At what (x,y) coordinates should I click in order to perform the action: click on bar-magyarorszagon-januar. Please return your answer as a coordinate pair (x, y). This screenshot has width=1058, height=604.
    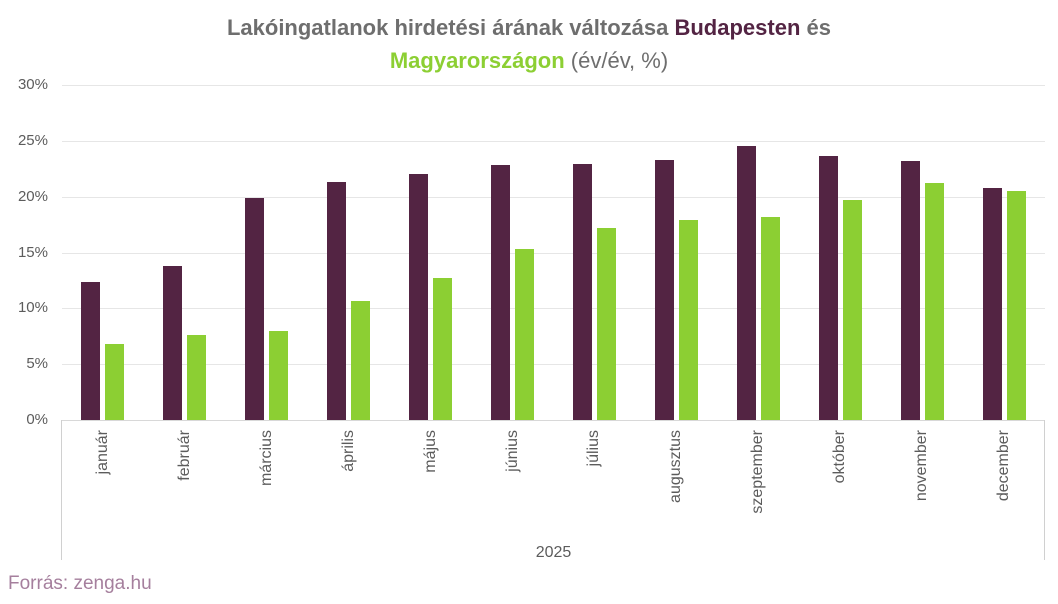
    Looking at the image, I should click on (115, 382).